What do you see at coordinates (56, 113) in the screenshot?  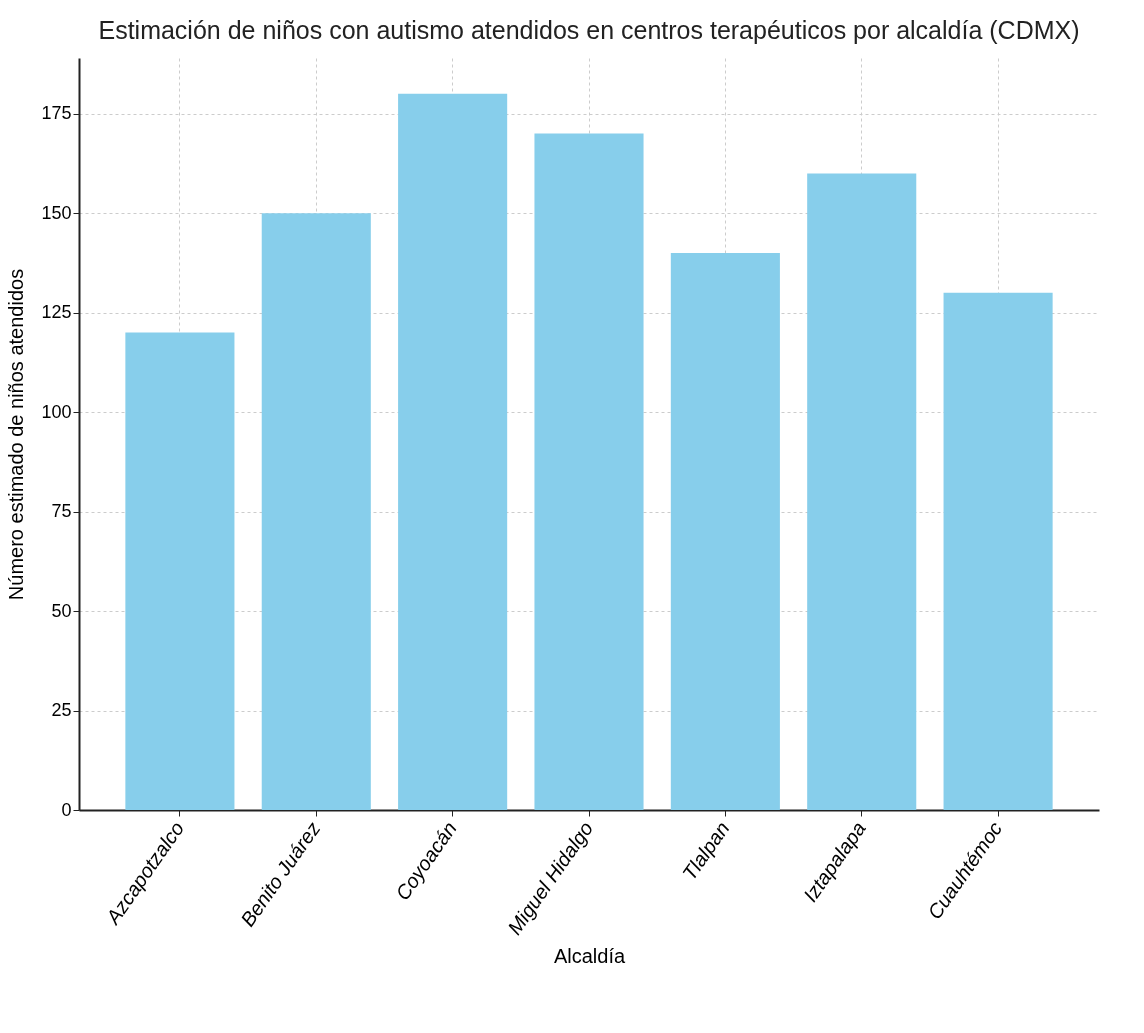 I see `y-tick-label: 175` at bounding box center [56, 113].